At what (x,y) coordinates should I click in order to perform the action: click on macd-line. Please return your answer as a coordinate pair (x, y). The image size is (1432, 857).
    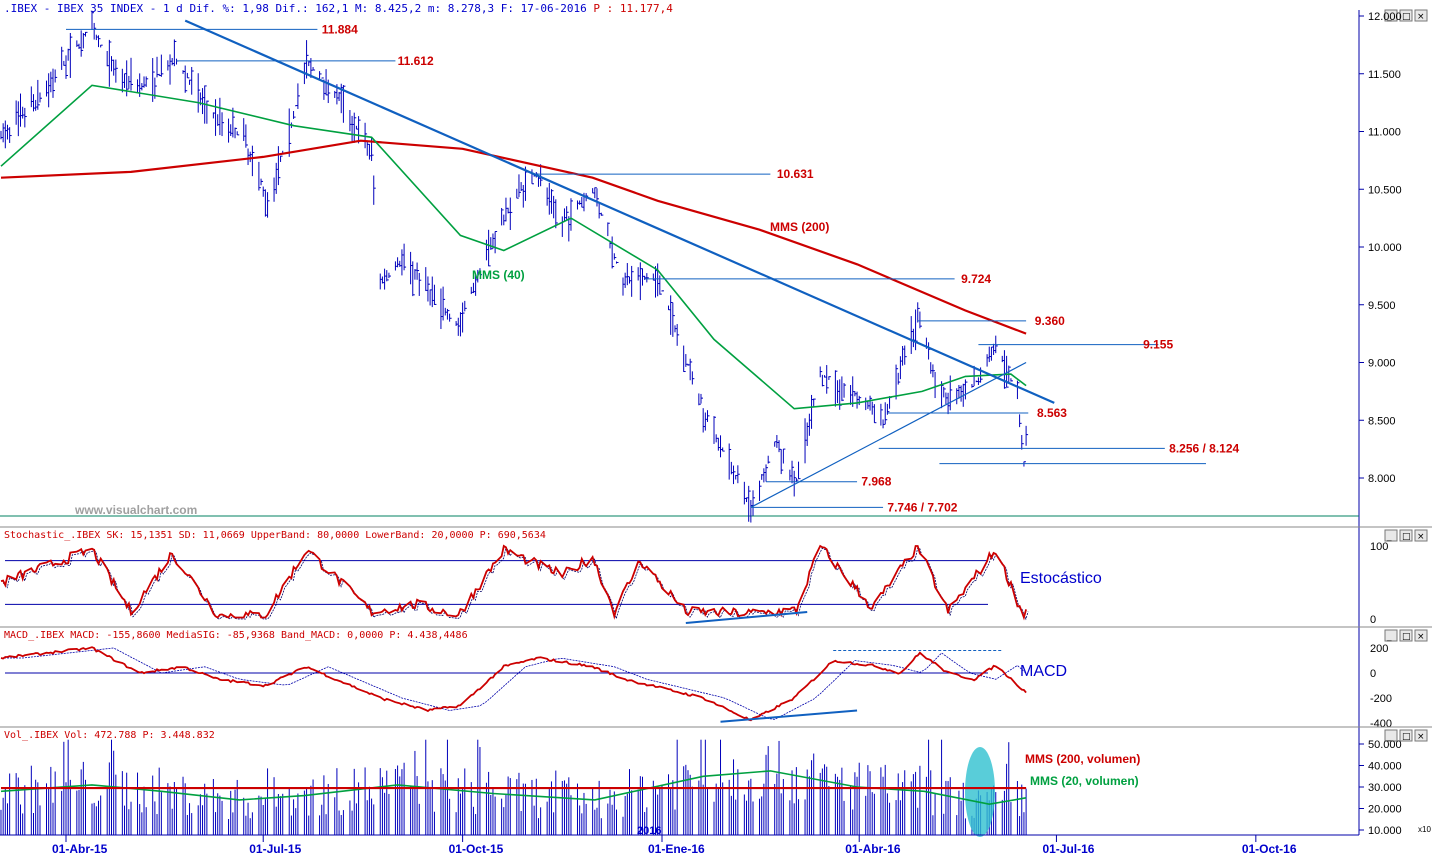
    Looking at the image, I should click on (513, 684).